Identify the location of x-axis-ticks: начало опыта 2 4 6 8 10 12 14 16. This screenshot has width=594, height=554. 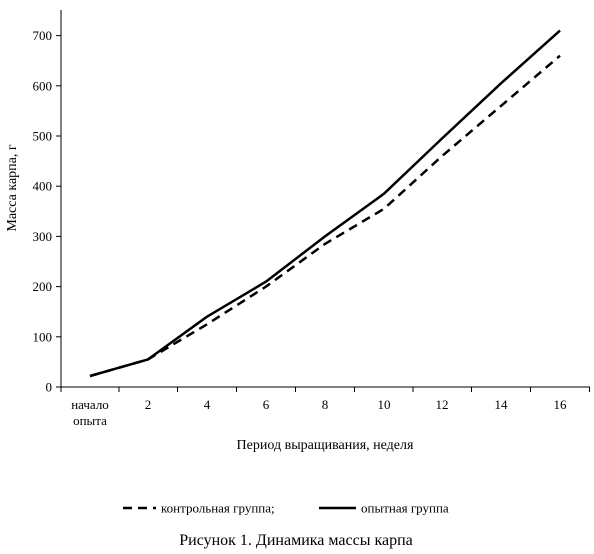
(325, 407).